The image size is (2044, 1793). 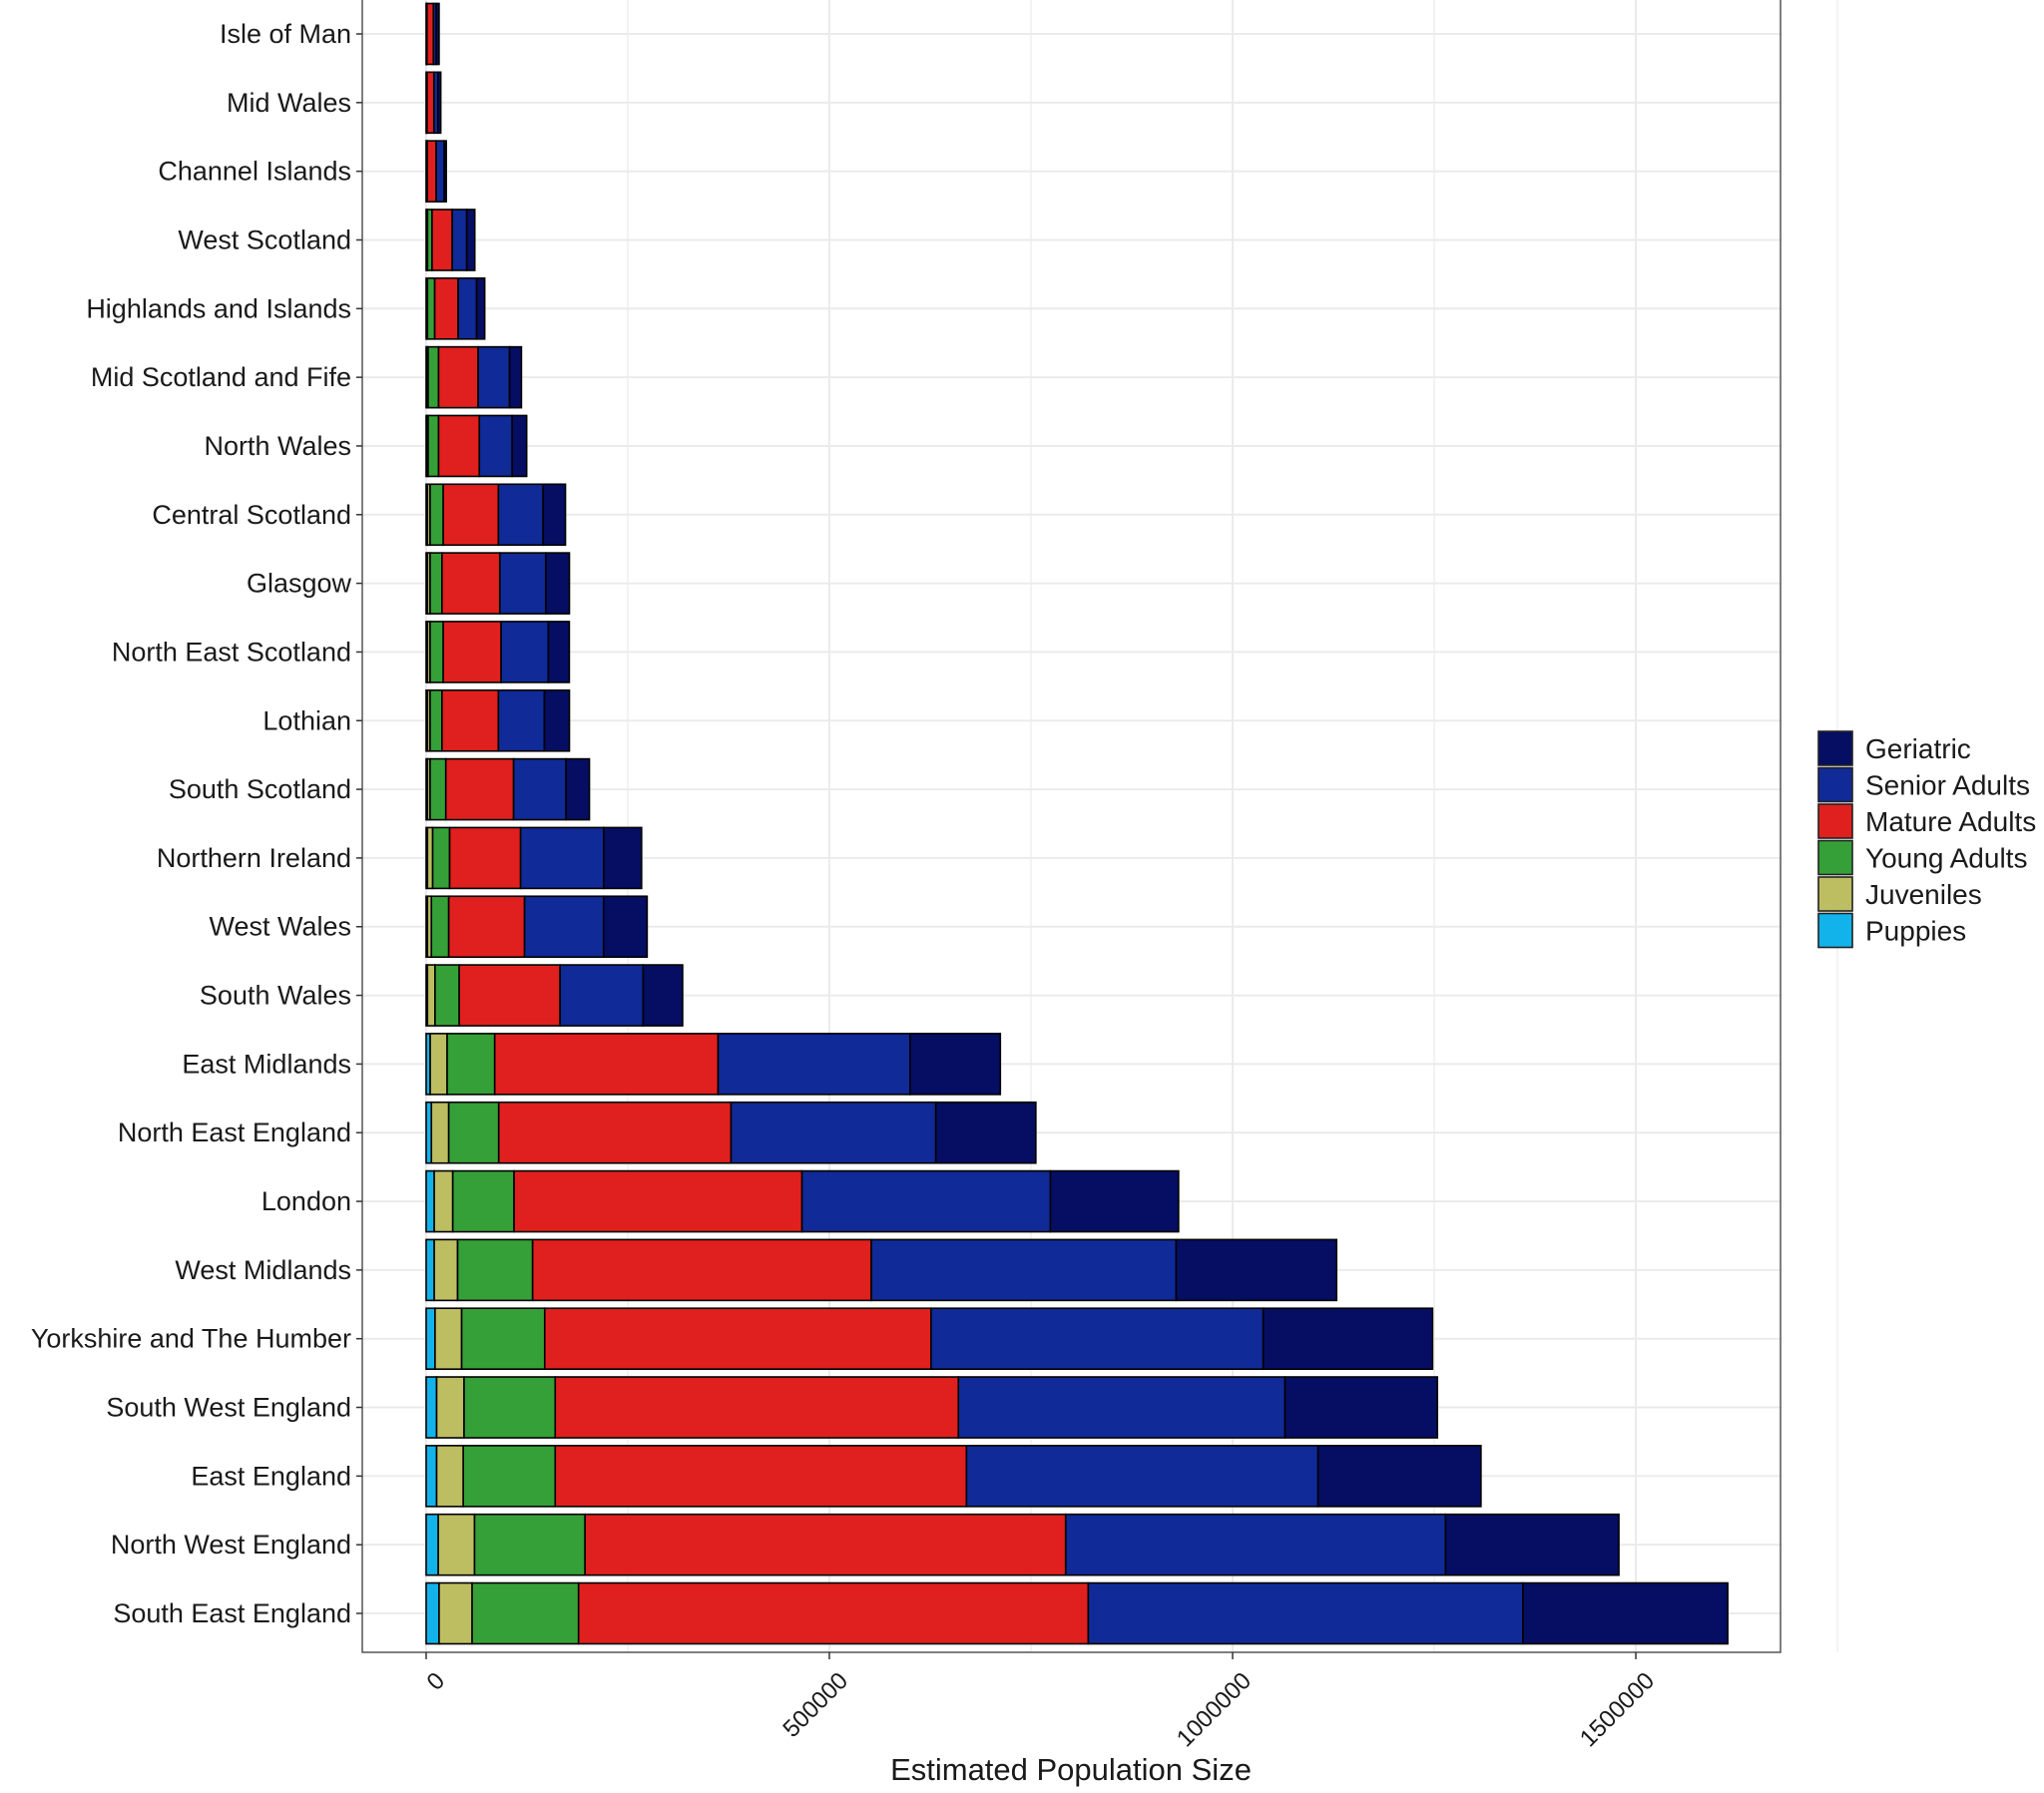 I want to click on y-tick-label: East Midlands, so click(x=266, y=1064).